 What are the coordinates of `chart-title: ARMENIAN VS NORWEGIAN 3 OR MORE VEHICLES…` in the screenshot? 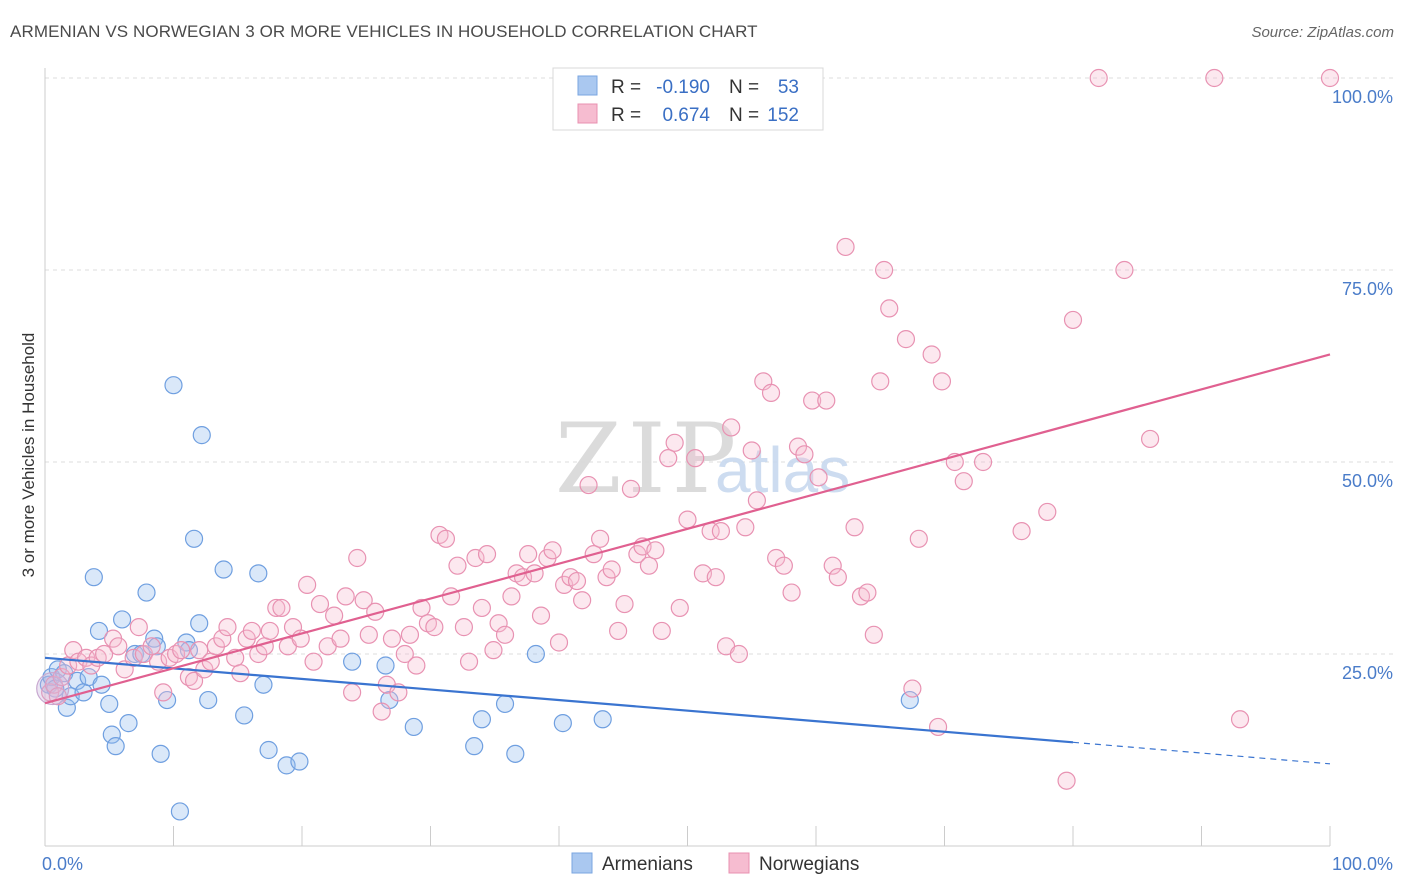 It's located at (384, 31).